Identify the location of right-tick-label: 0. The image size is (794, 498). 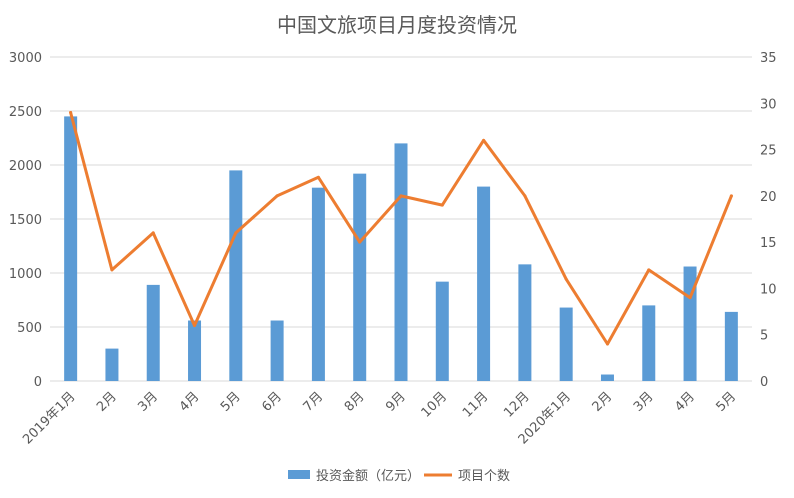
(764, 382).